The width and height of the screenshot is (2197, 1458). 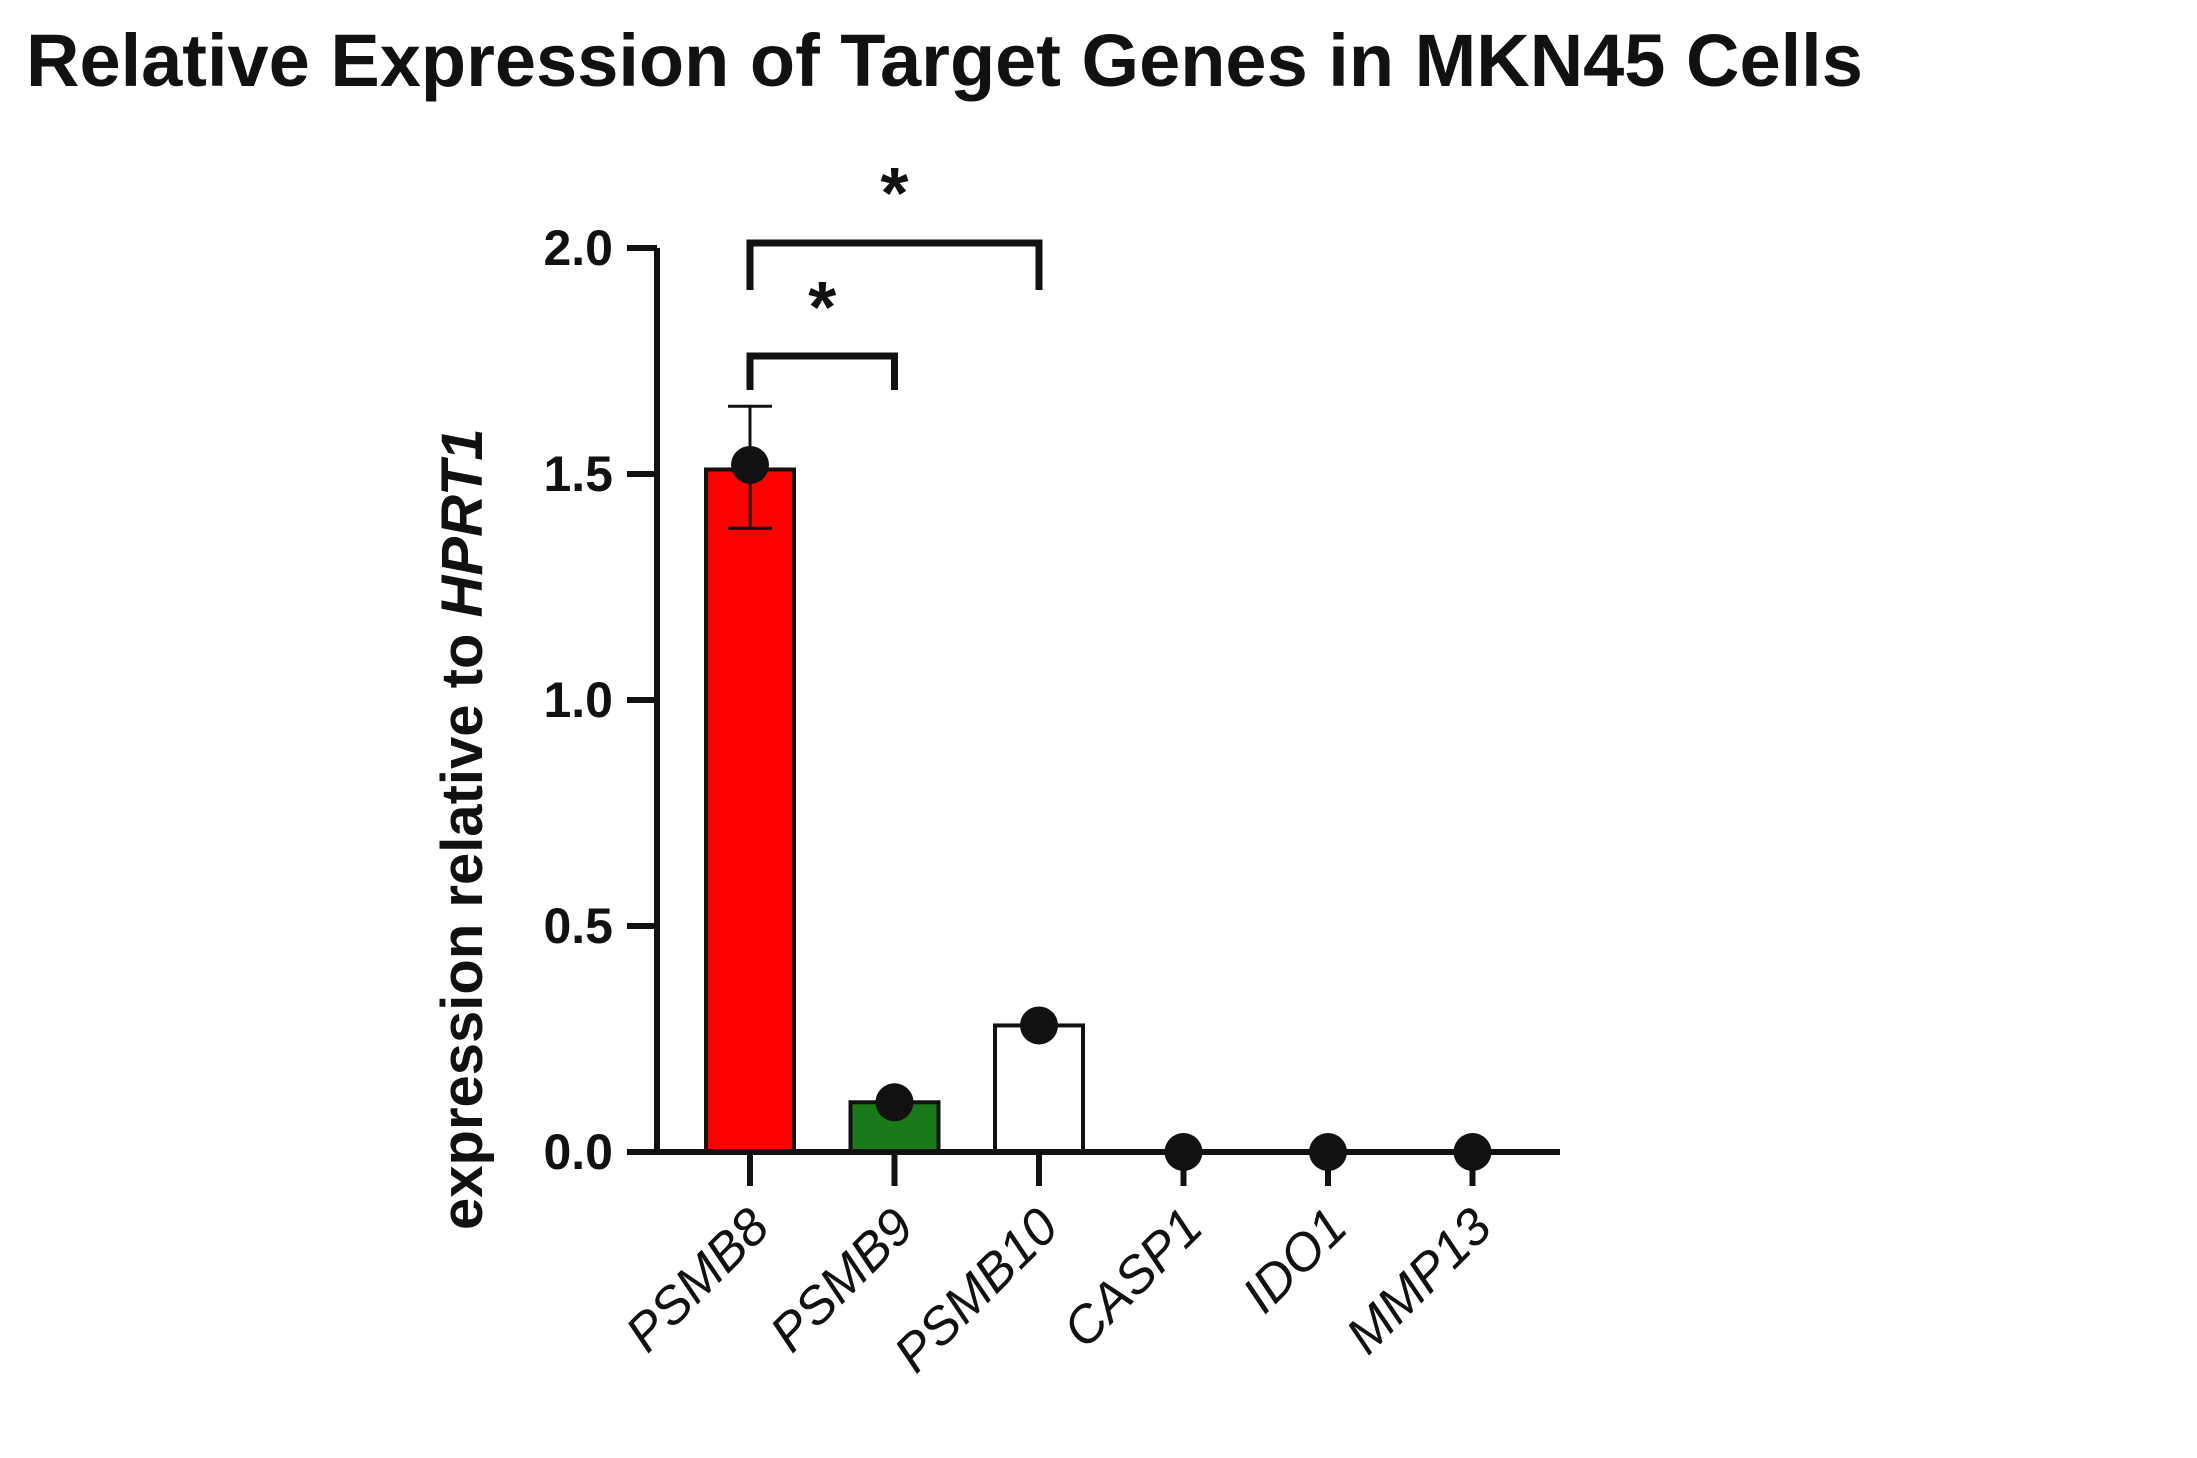 What do you see at coordinates (894, 811) in the screenshot?
I see `bars-layer` at bounding box center [894, 811].